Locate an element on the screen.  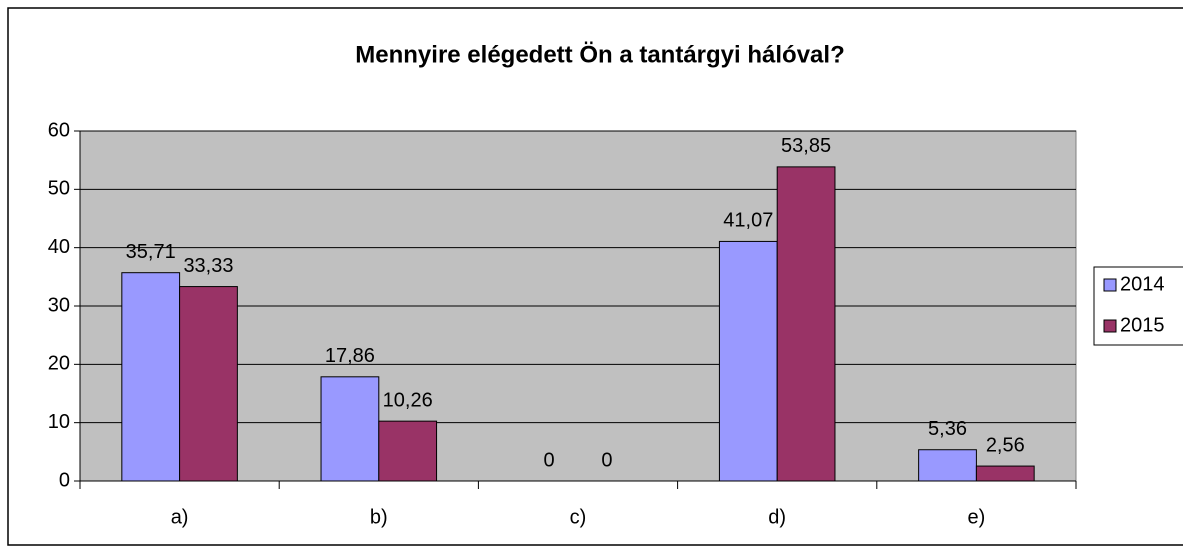
data-label: 17,86 is located at coordinates (350, 356).